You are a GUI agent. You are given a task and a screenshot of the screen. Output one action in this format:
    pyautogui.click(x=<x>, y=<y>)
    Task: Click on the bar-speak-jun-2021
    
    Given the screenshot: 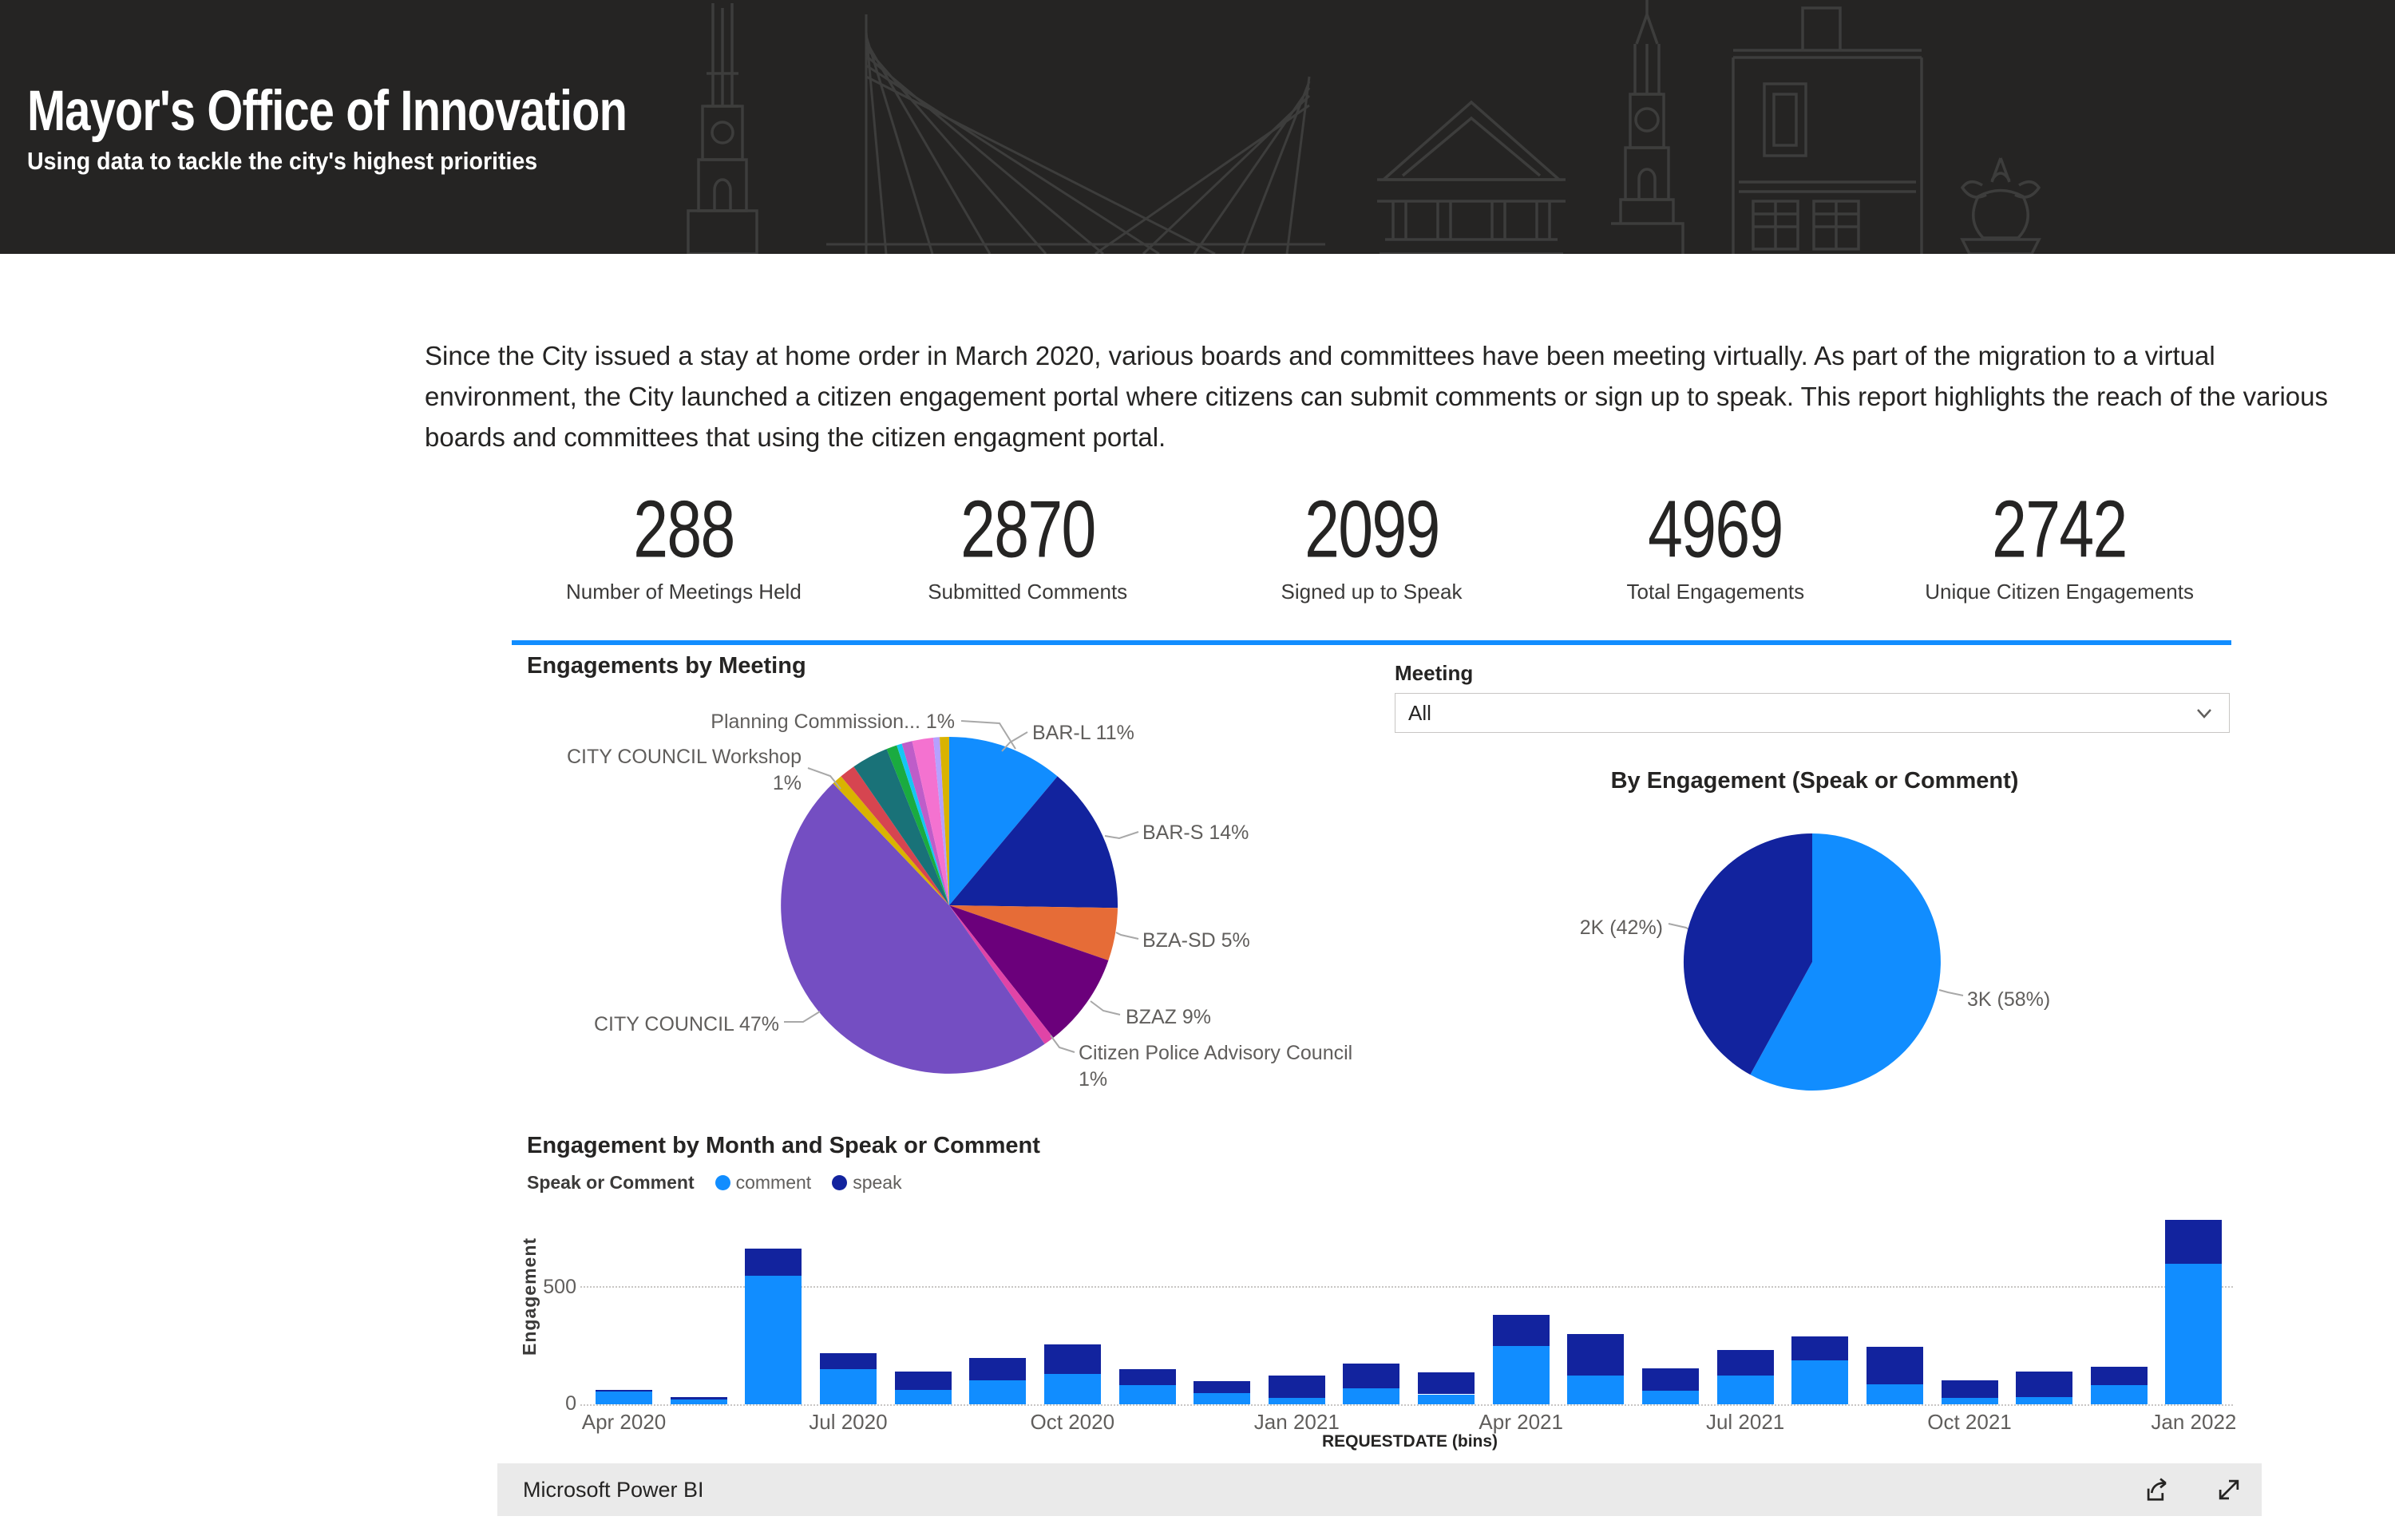 What is the action you would take?
    pyautogui.click(x=1671, y=1380)
    